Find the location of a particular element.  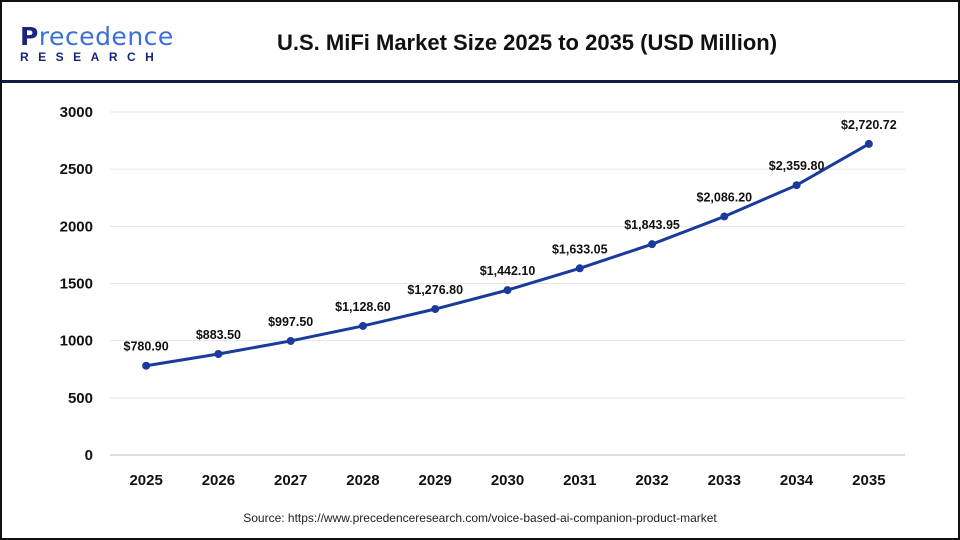

x-tick-label: 2034 is located at coordinates (797, 480).